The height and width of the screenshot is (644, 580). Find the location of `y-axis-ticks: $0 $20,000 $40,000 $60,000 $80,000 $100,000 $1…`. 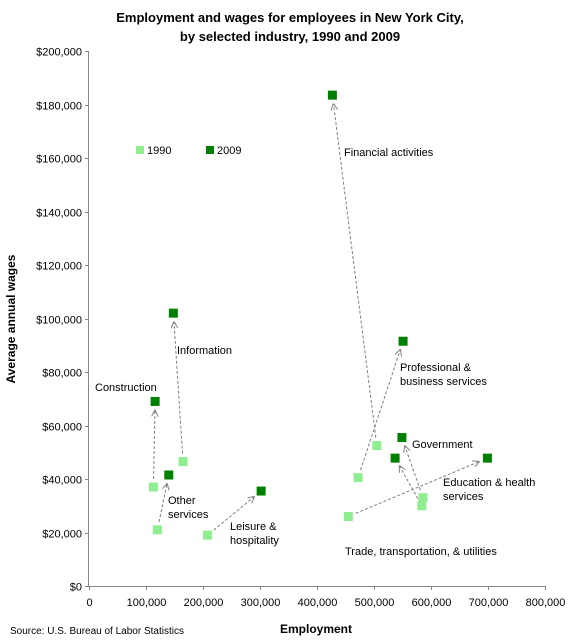

y-axis-ticks: $0 $20,000 $40,000 $60,000 $80,000 $100,000 $1… is located at coordinates (62, 320).